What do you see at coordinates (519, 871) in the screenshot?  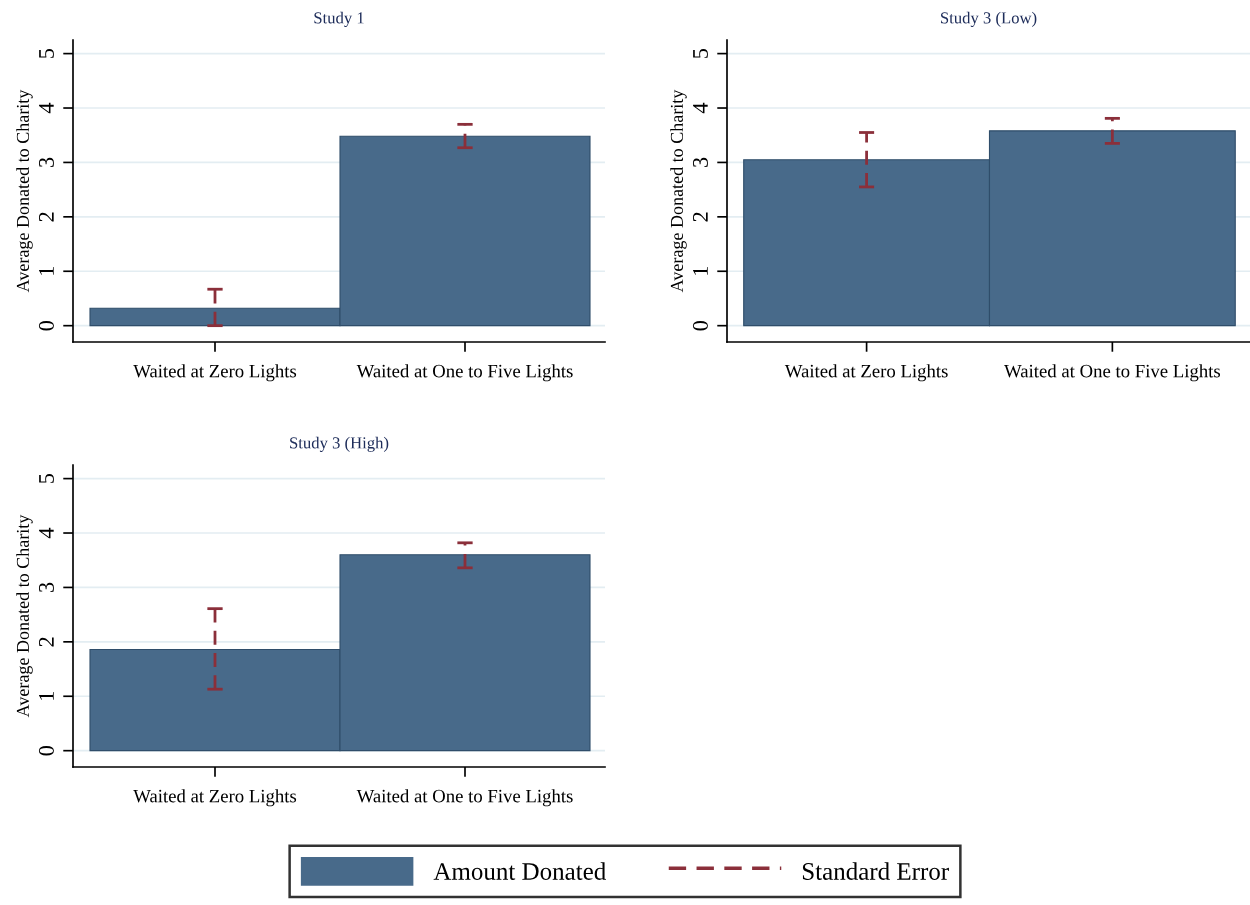 I see `legend-label: Amount Donated` at bounding box center [519, 871].